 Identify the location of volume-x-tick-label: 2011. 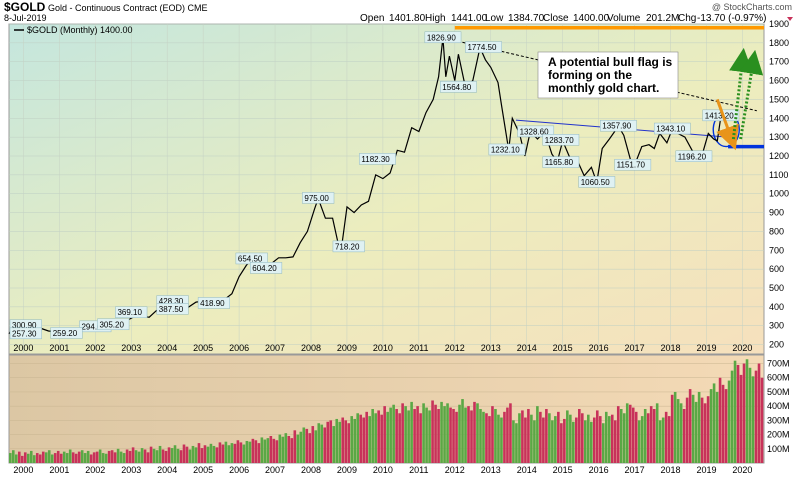
(418, 470).